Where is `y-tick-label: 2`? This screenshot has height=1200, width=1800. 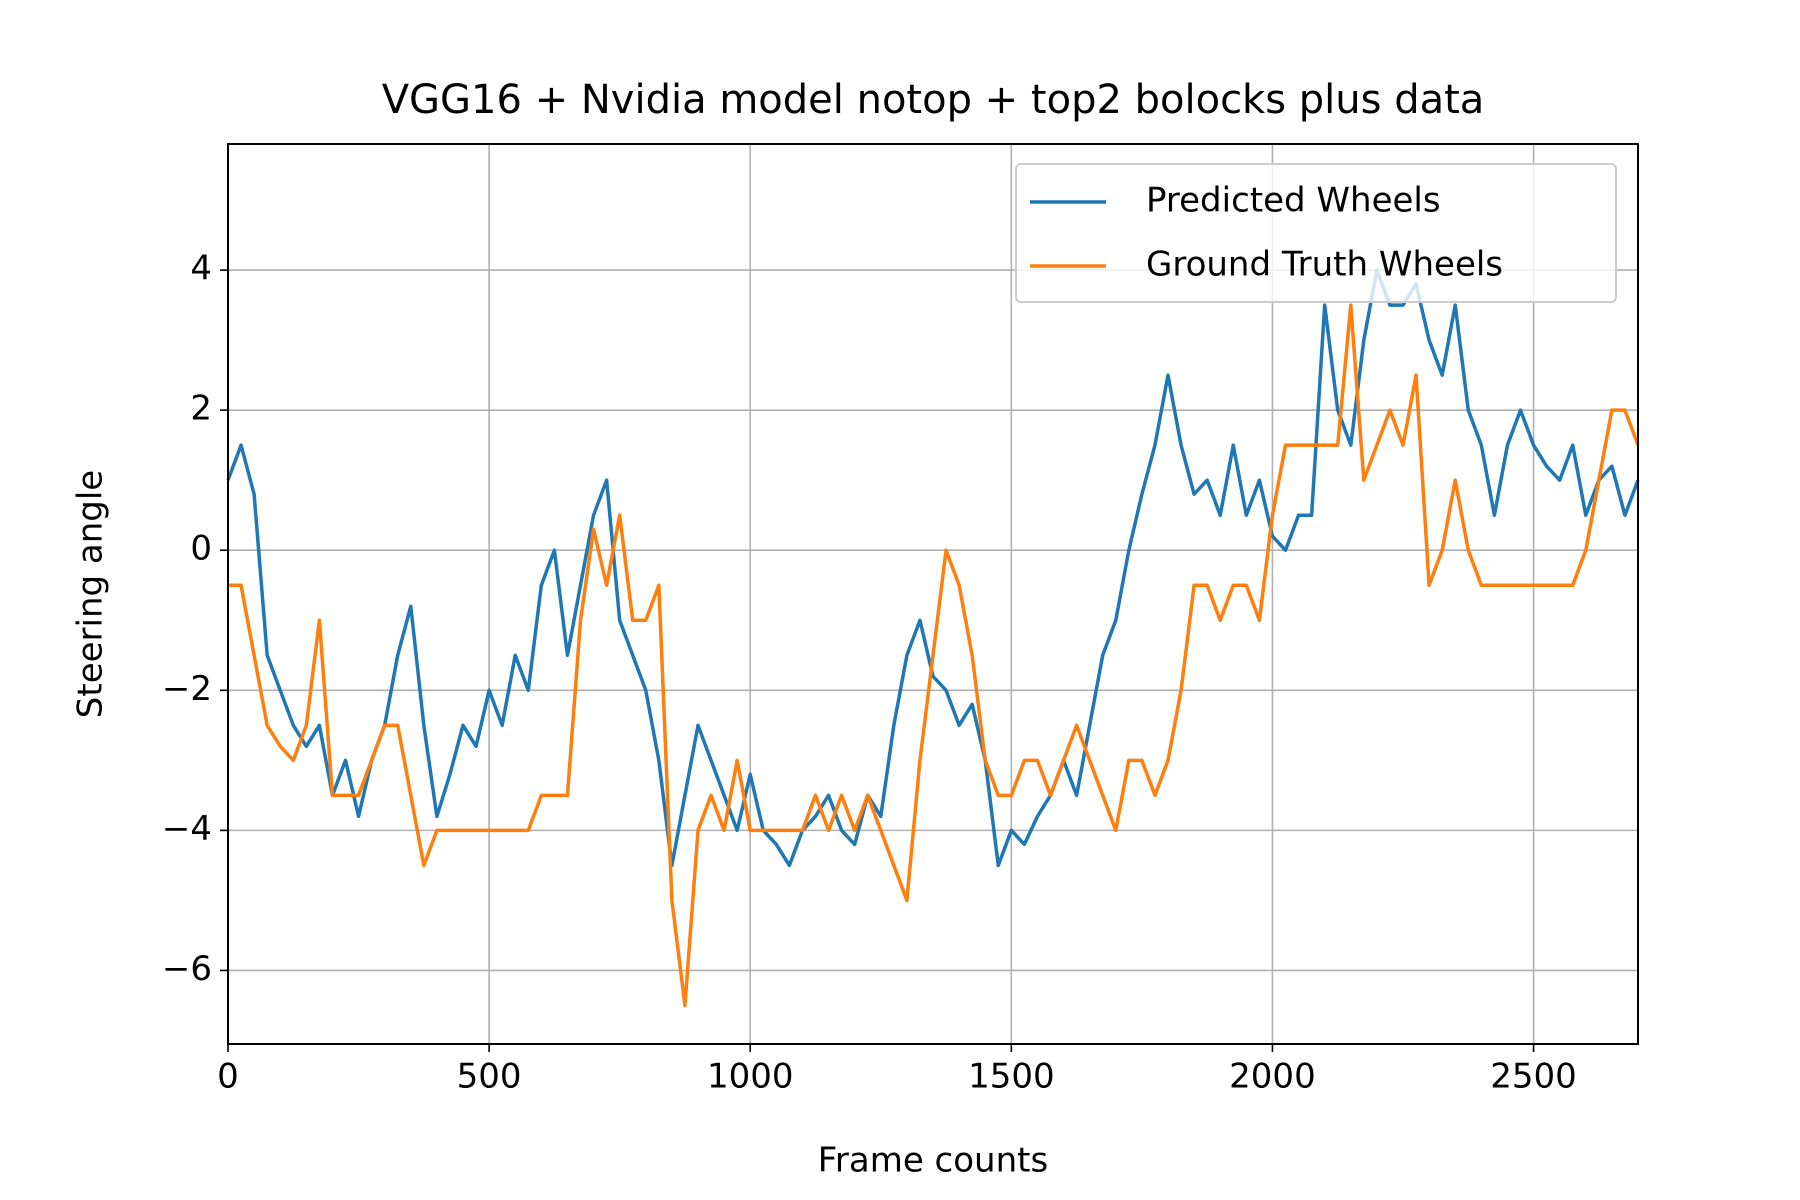
y-tick-label: 2 is located at coordinates (201, 409).